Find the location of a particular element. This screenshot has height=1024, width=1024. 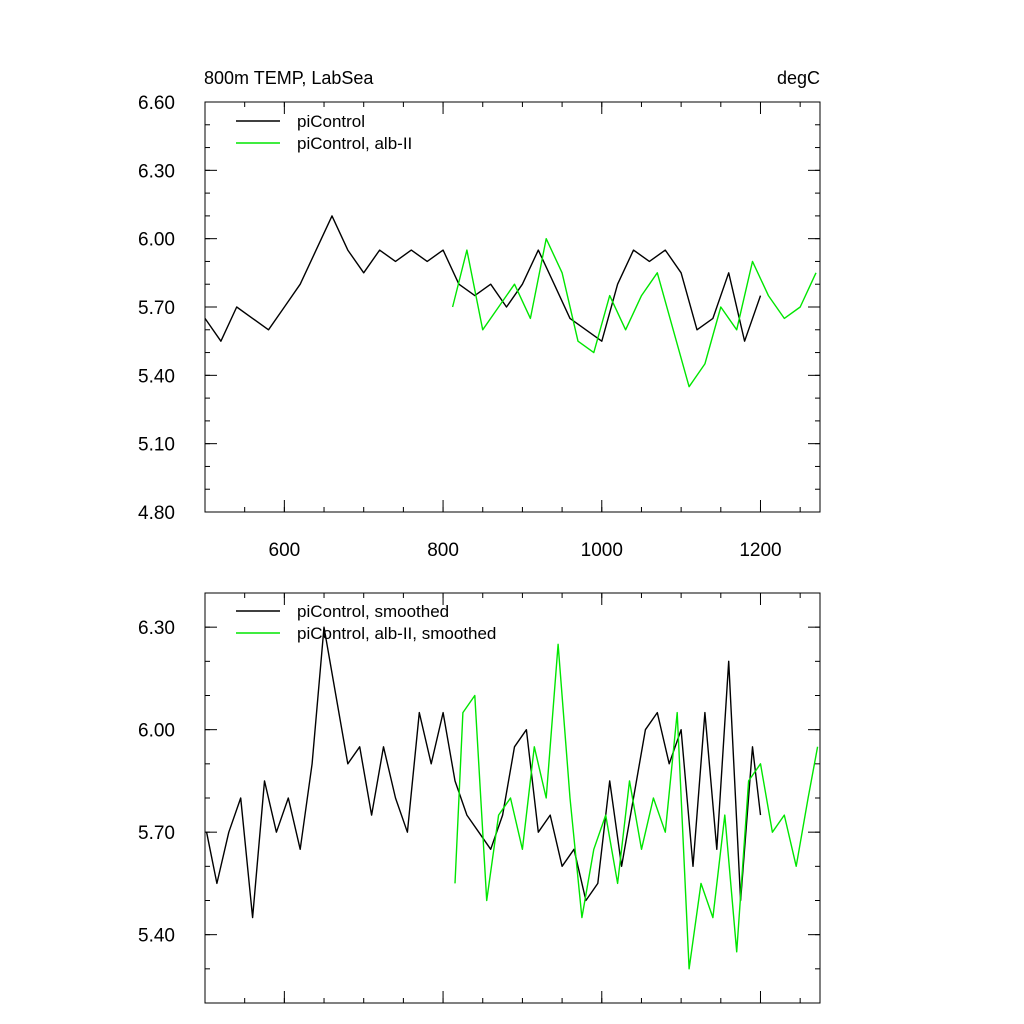

top-series-group is located at coordinates (510, 301).